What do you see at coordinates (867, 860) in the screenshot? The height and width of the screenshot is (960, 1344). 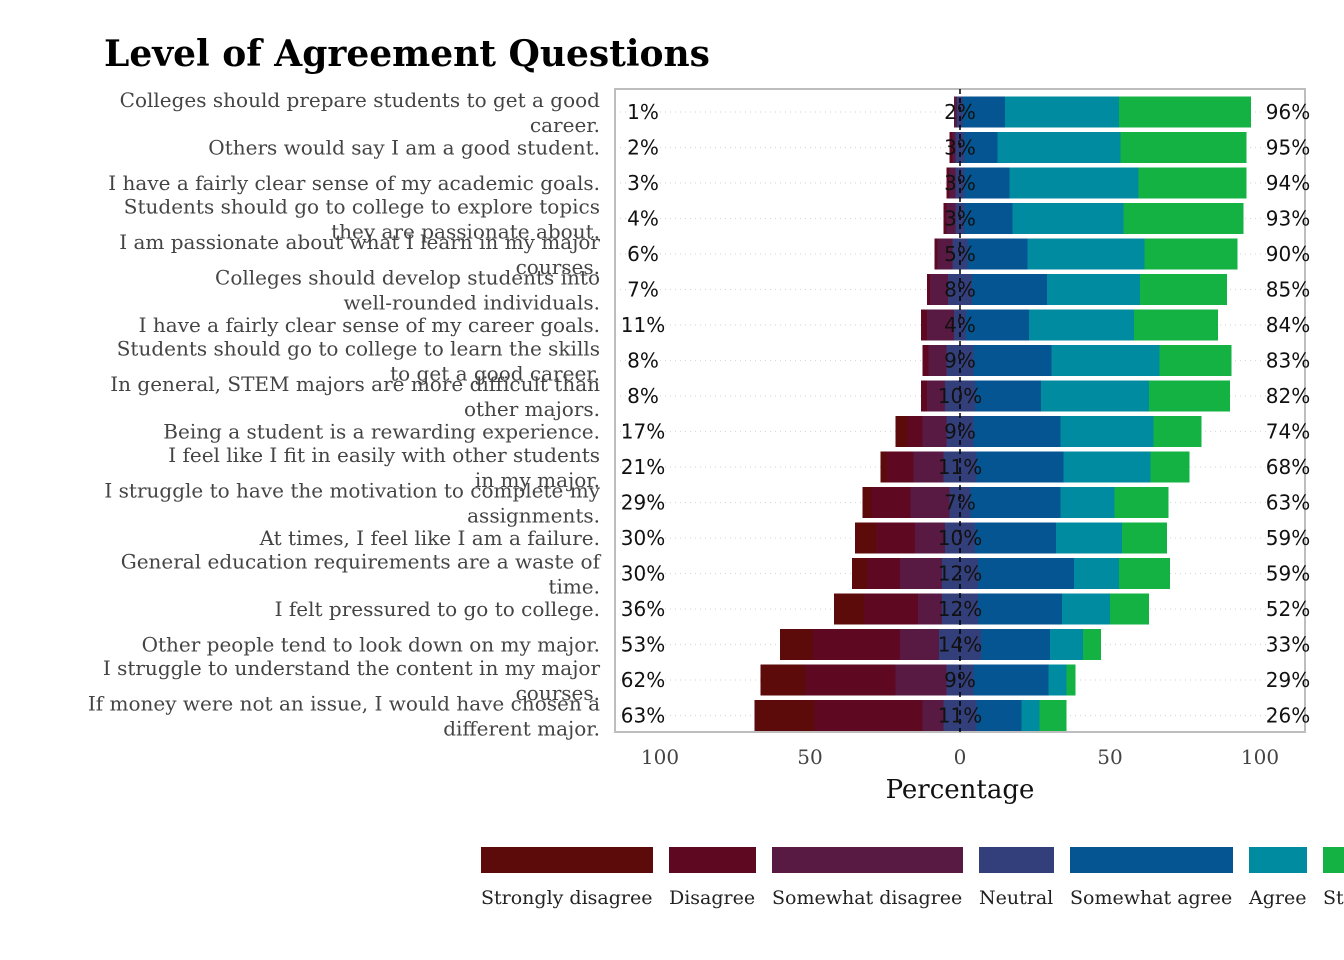 I see `legend-swatch` at bounding box center [867, 860].